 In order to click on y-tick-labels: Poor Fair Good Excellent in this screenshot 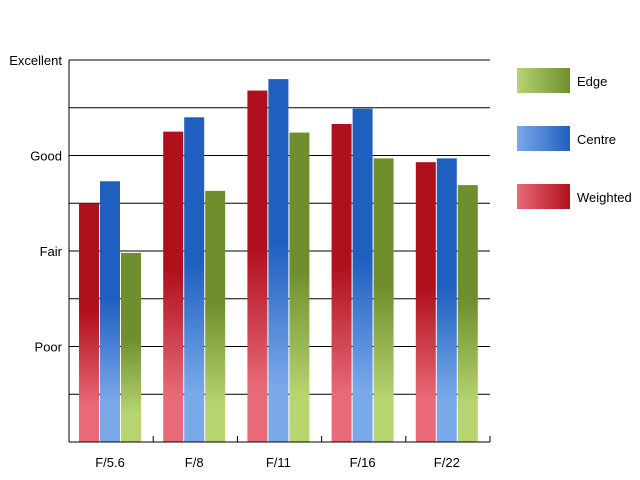, I will do `click(35, 204)`.